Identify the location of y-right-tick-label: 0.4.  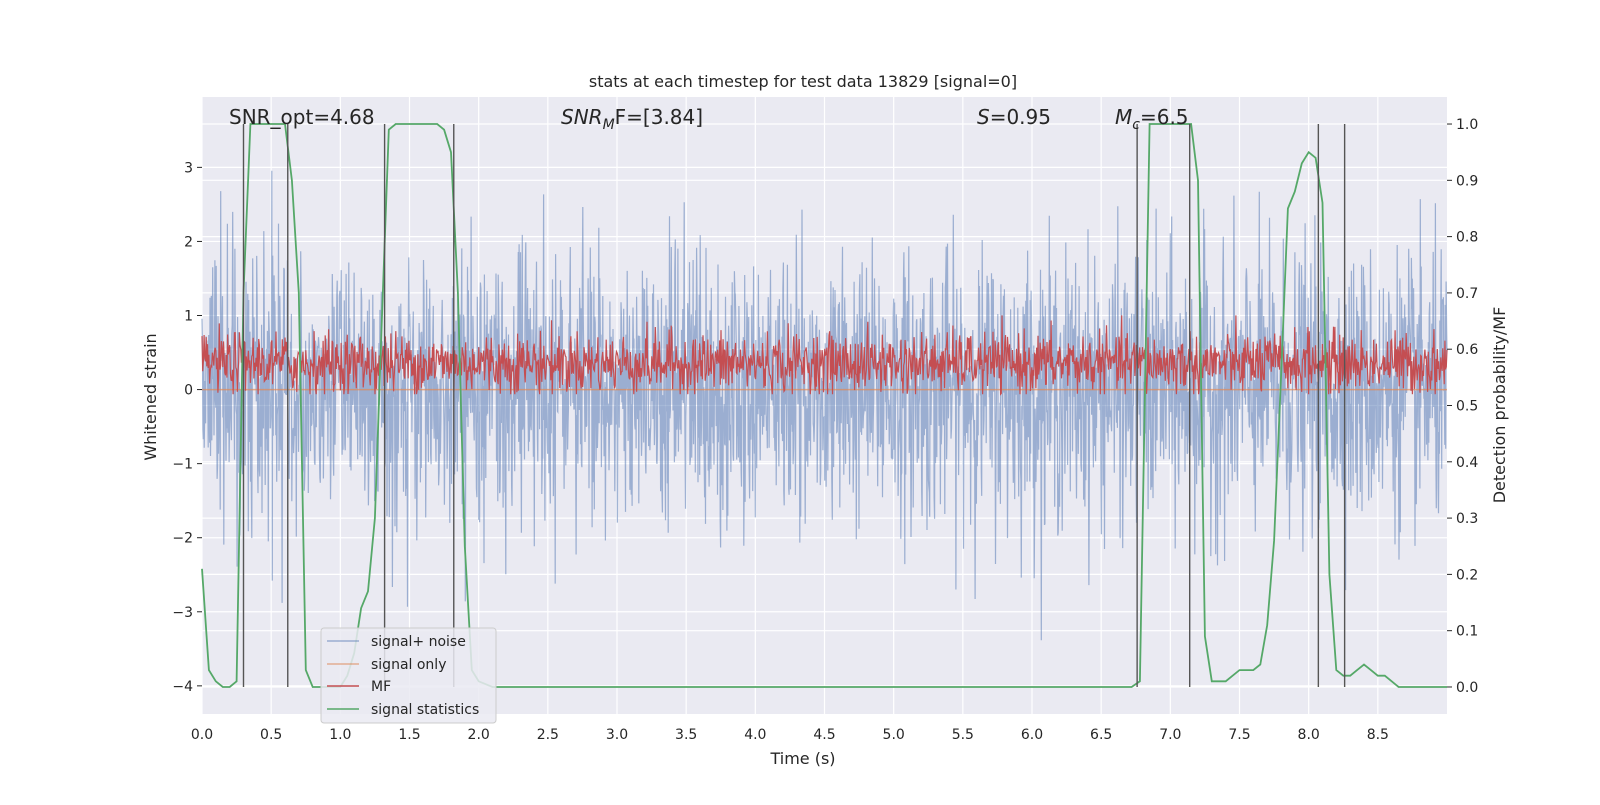
(1467, 463).